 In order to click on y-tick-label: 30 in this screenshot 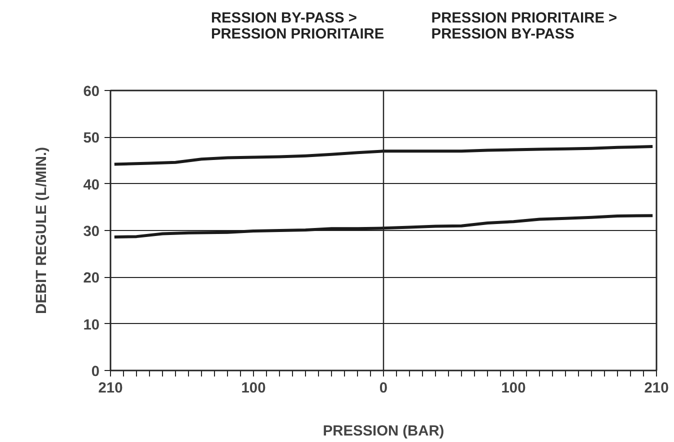, I will do `click(91, 232)`.